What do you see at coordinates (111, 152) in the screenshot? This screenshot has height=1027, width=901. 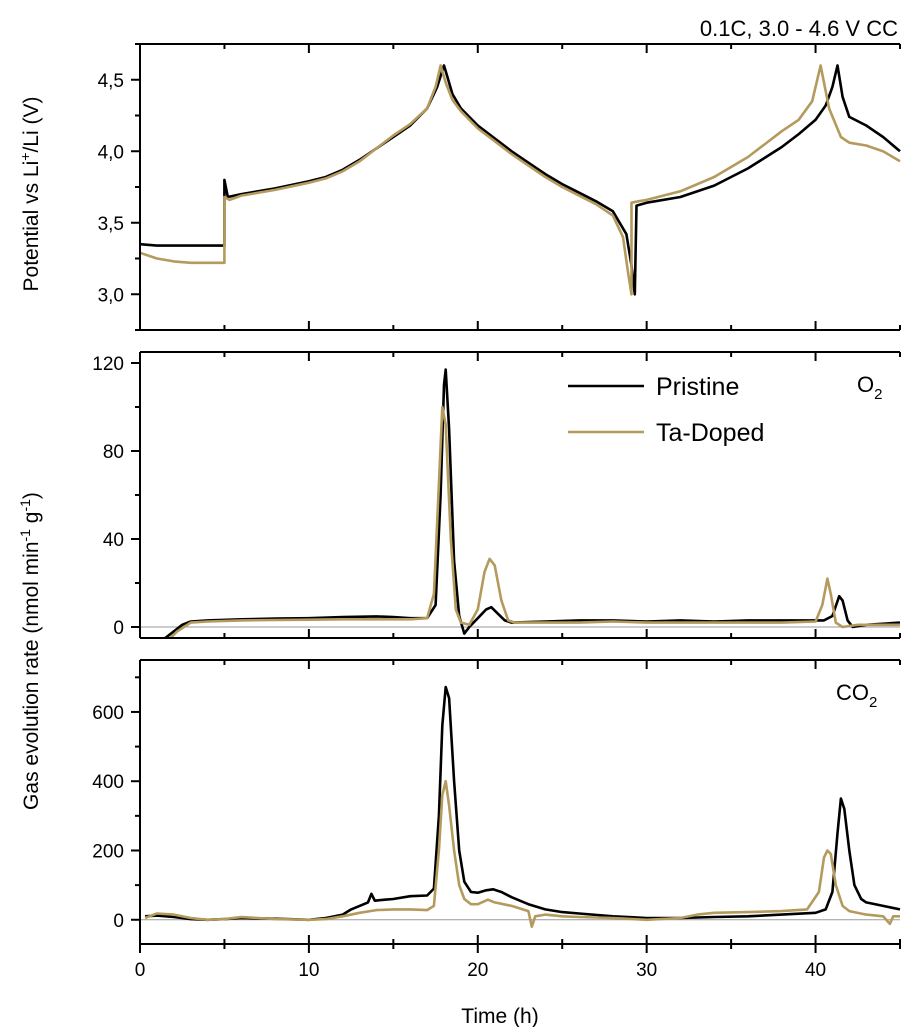 I see `y-tick-label-potential: 4,0` at bounding box center [111, 152].